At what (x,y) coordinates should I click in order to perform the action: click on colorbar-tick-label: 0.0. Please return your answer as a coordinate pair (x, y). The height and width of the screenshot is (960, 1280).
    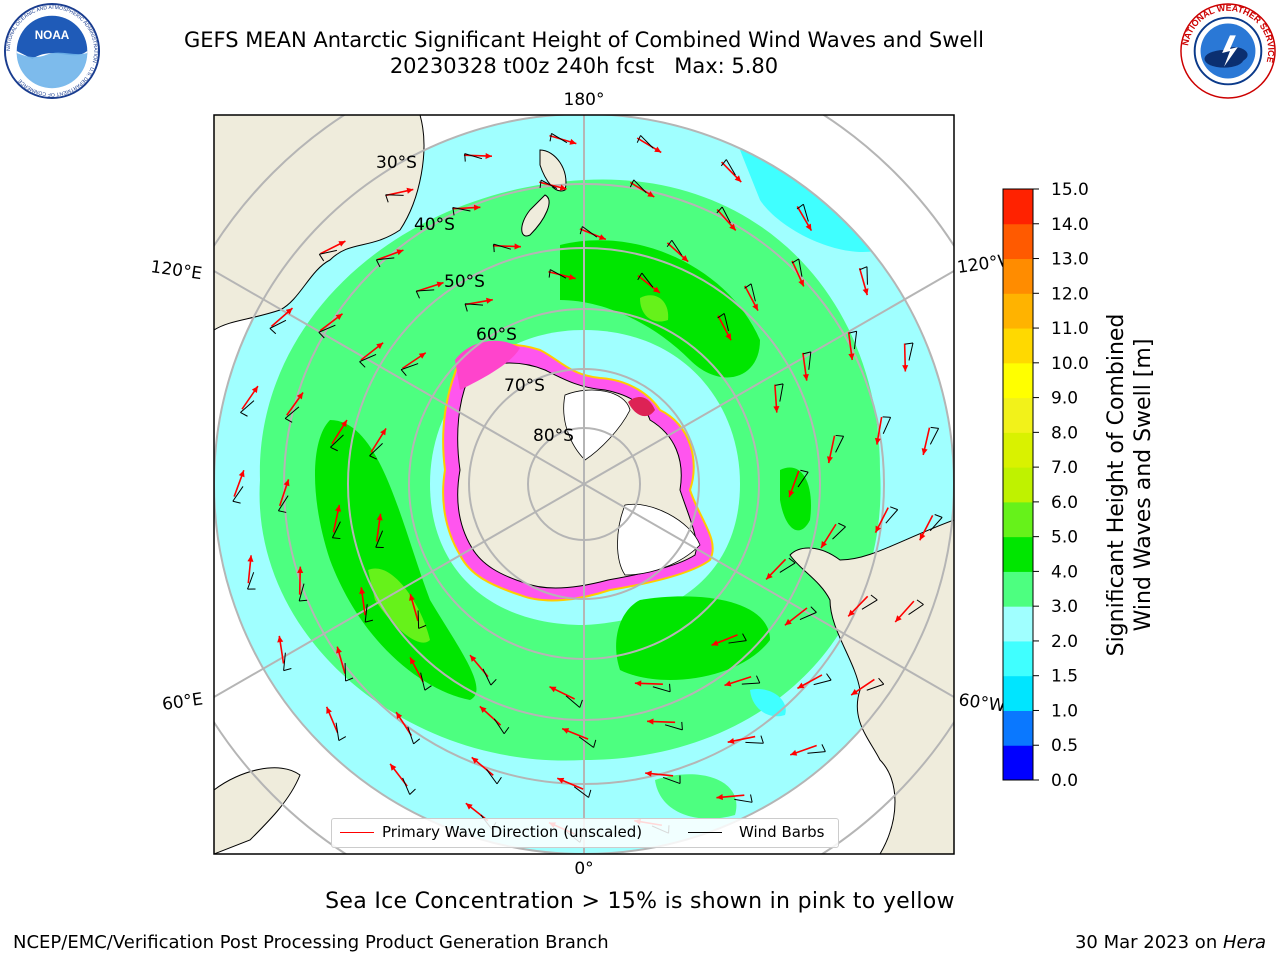
    Looking at the image, I should click on (1064, 781).